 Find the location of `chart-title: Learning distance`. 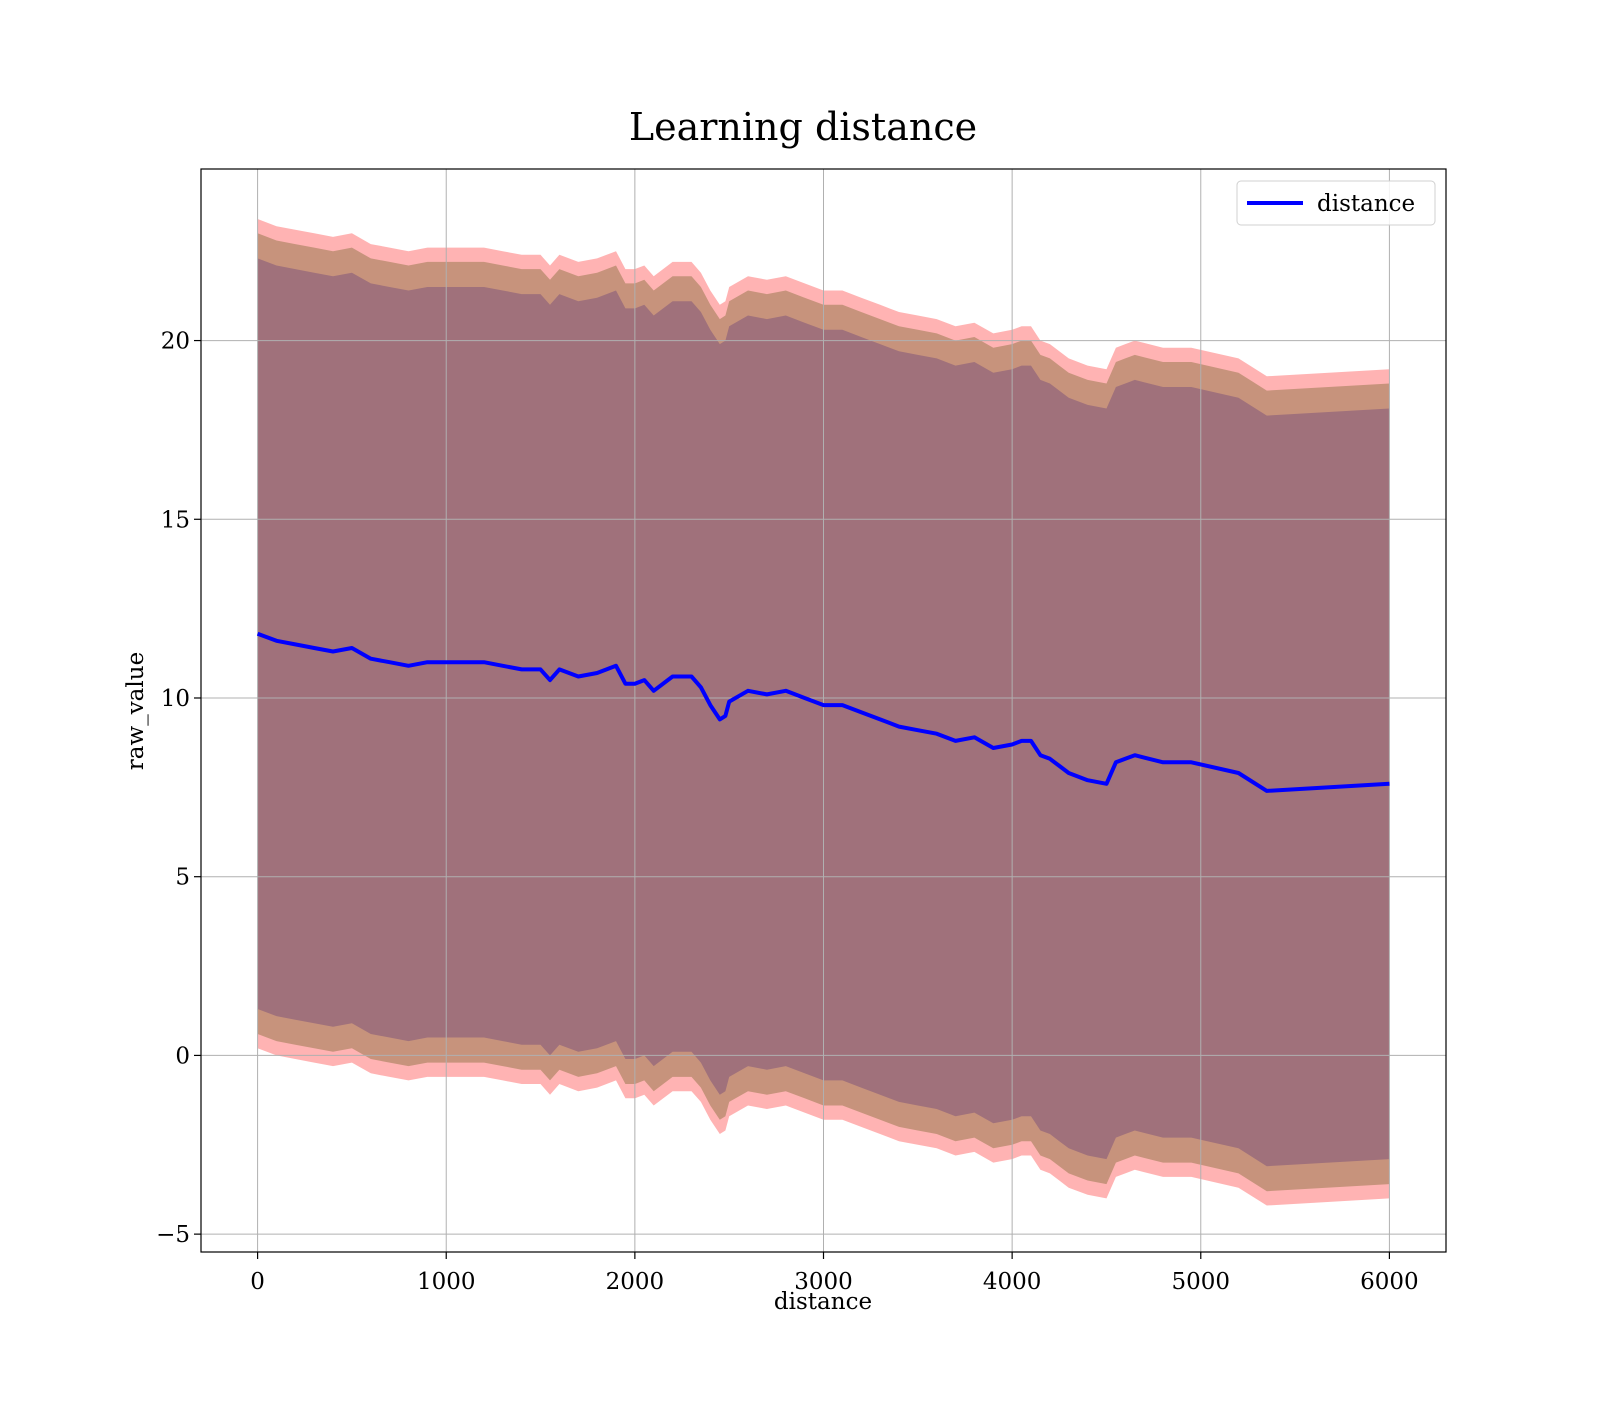

chart-title: Learning distance is located at coordinates (803, 127).